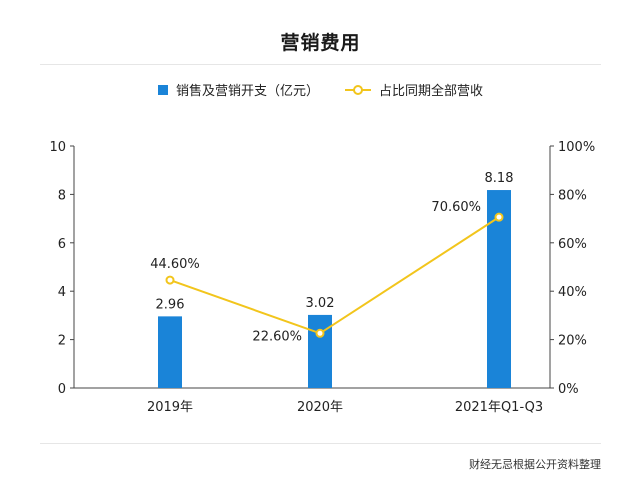  Describe the element at coordinates (62, 195) in the screenshot. I see `y-tick-label: 8` at that location.